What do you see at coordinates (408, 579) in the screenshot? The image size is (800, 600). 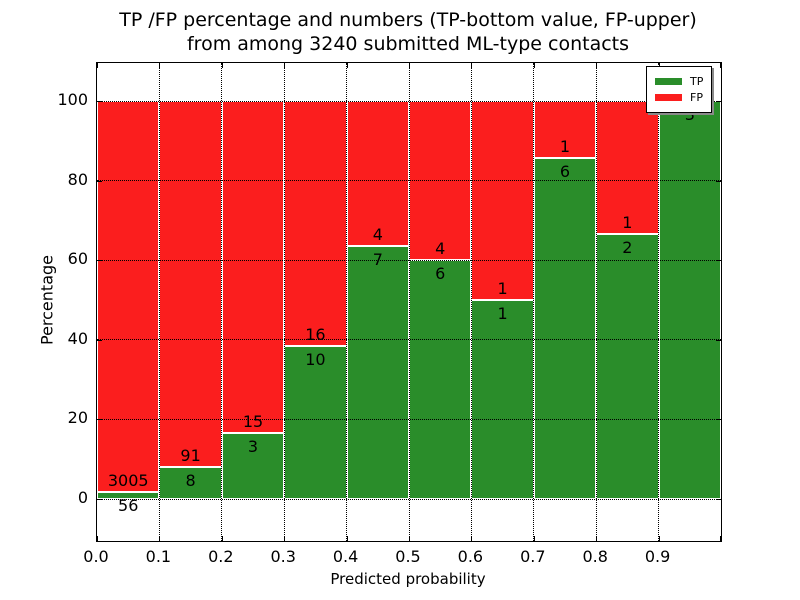 I see `x-axis-label: Predicted probability` at bounding box center [408, 579].